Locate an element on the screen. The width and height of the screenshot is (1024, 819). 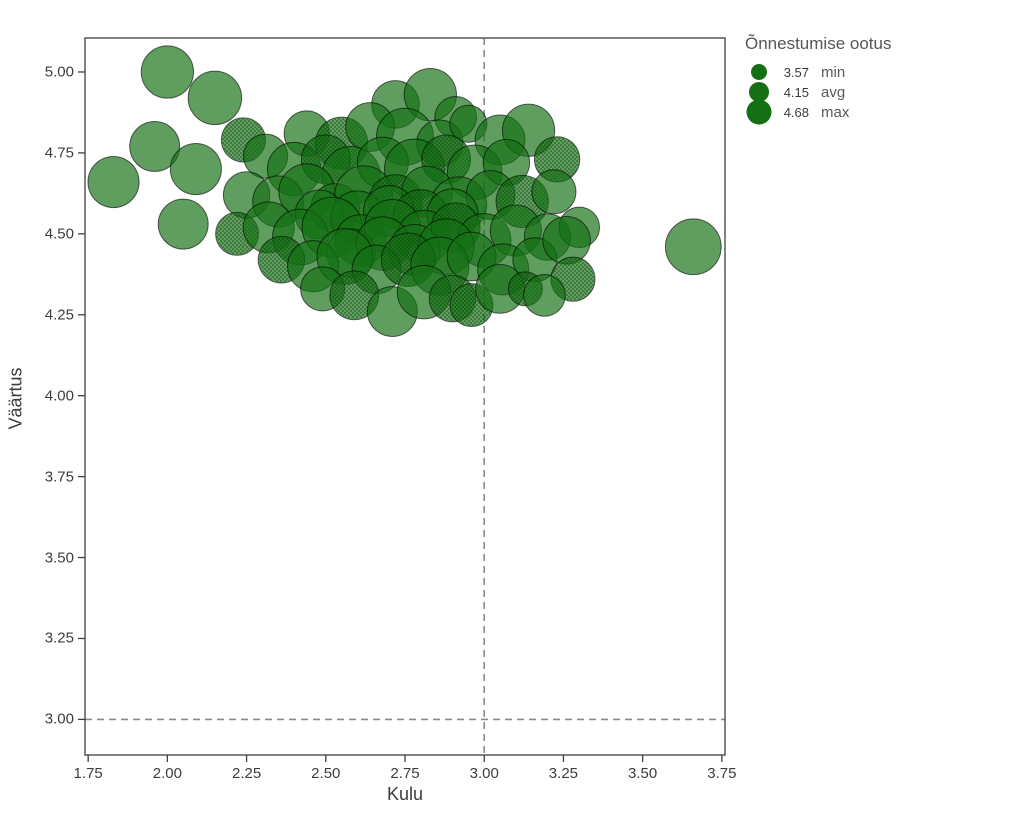
y-axis-title: Väärtus is located at coordinates (15, 398).